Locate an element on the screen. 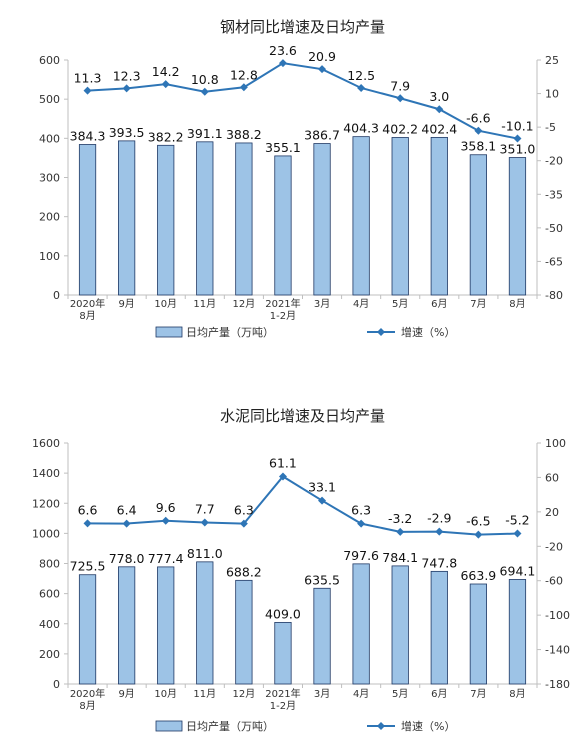 This screenshot has height=755, width=584. bar-data-label: 388.2 is located at coordinates (244, 134).